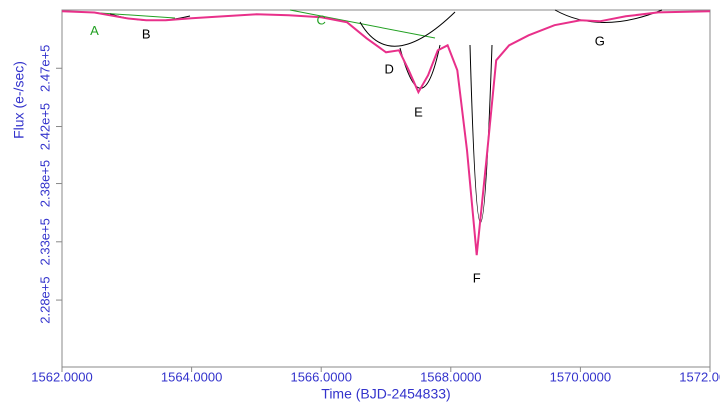 The image size is (720, 420). I want to click on x-tick-label: 1566.0000, so click(320, 376).